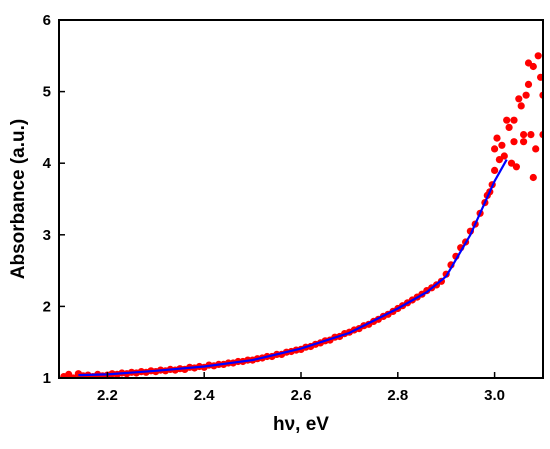  Describe the element at coordinates (301, 424) in the screenshot. I see `x-axis-title: hν, eV` at that location.